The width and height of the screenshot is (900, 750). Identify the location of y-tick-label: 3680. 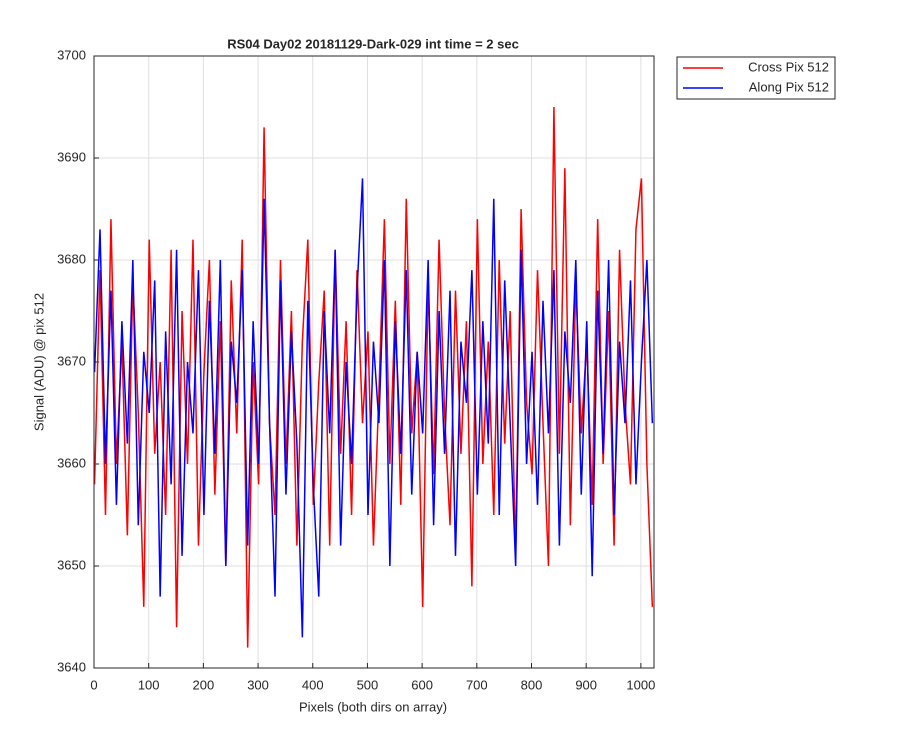
(71, 258).